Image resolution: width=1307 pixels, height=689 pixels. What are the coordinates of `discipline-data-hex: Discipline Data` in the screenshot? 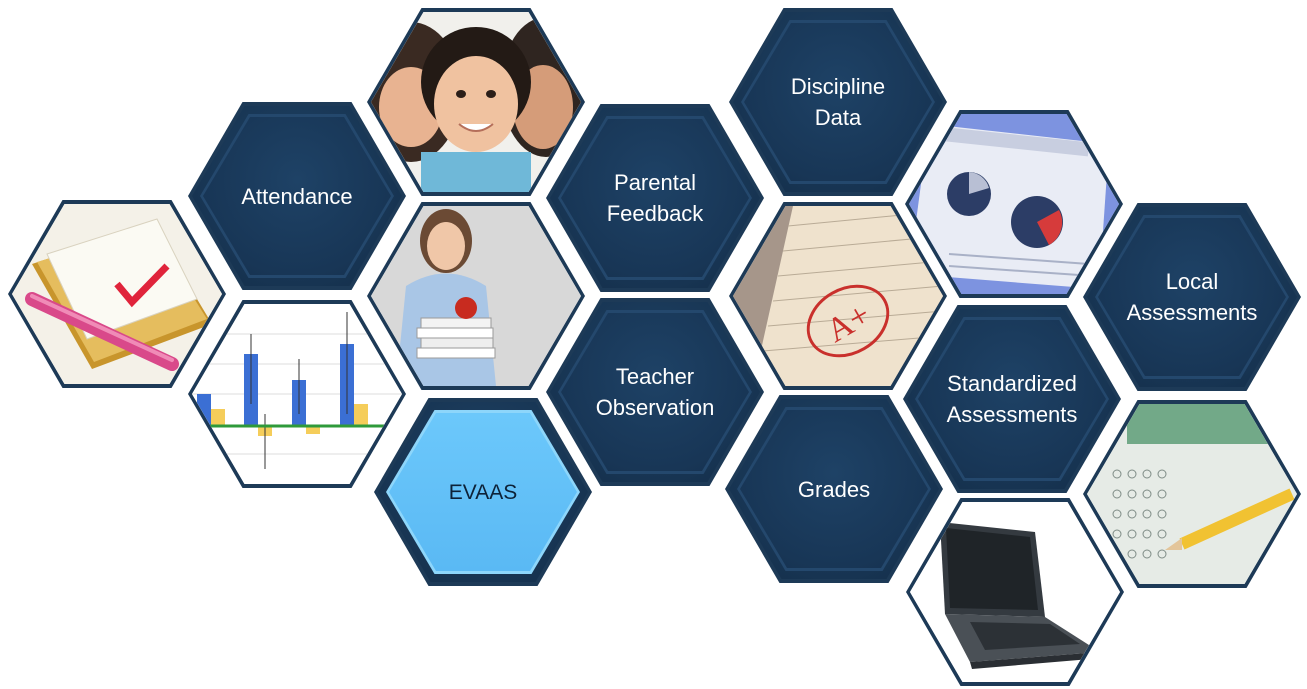 It's located at (838, 102).